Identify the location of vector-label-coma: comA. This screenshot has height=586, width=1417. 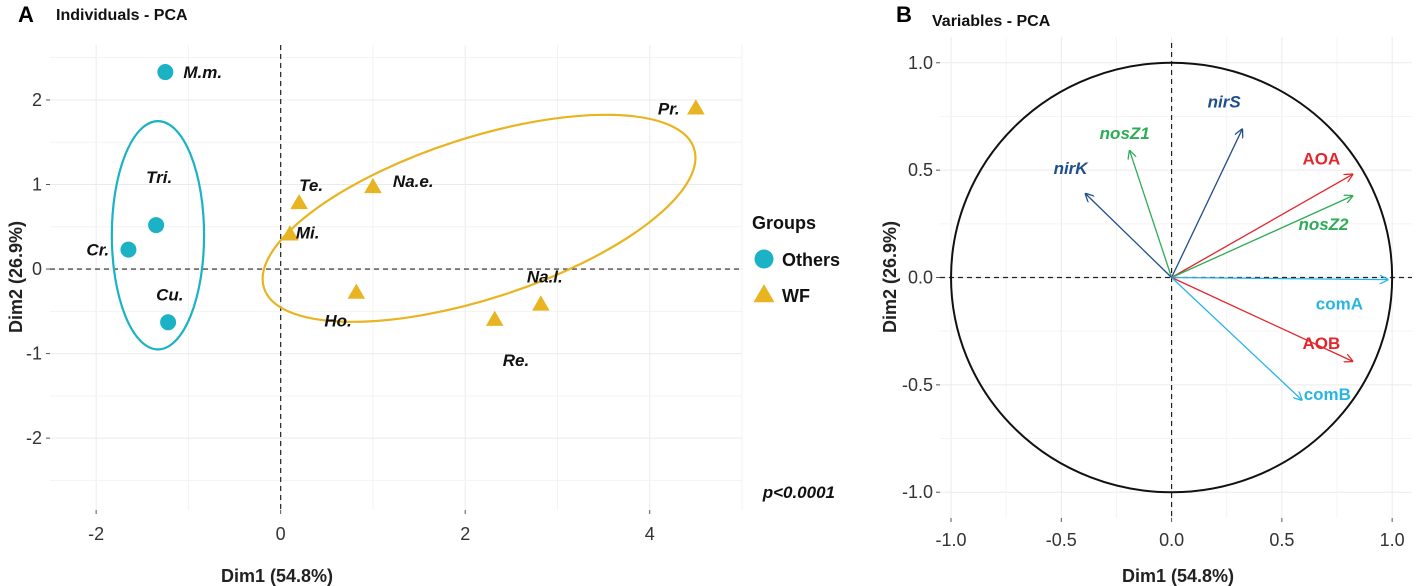
(1339, 304).